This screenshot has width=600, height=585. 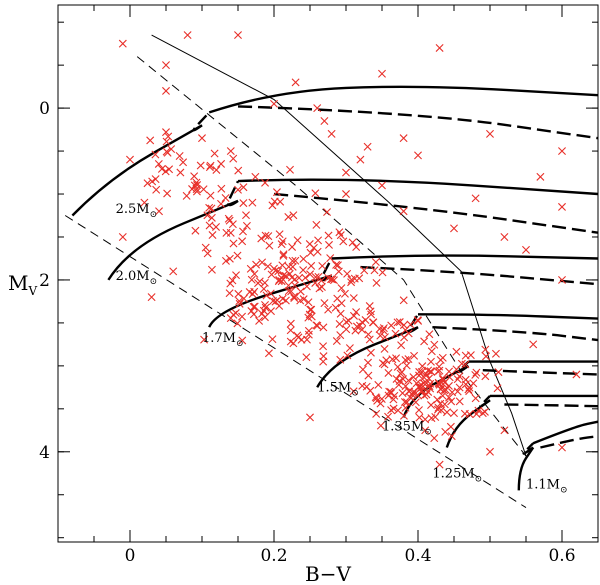 What do you see at coordinates (453, 474) in the screenshot?
I see `mass-label-value: 1.25M` at bounding box center [453, 474].